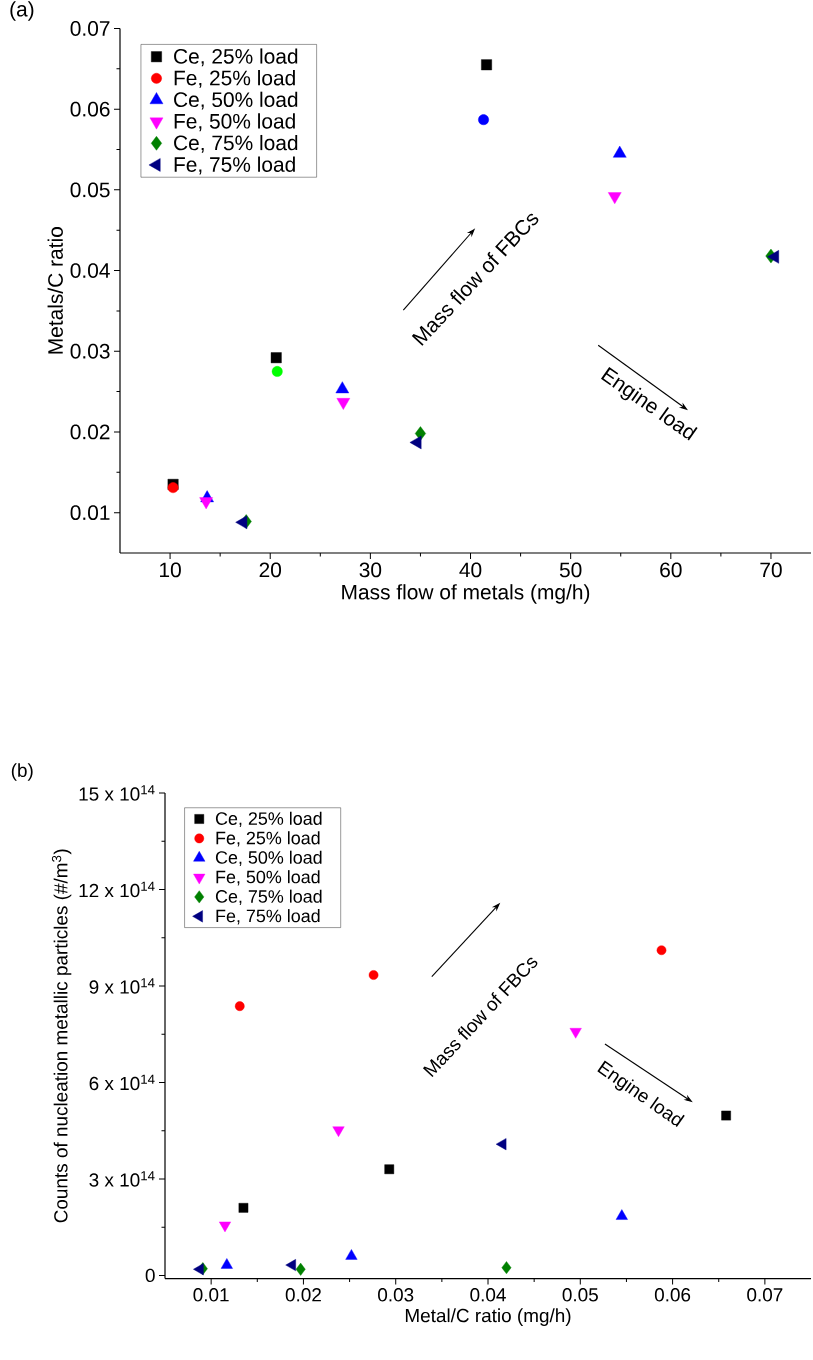  What do you see at coordinates (170, 570) in the screenshot?
I see `x-tick-label: 10` at bounding box center [170, 570].